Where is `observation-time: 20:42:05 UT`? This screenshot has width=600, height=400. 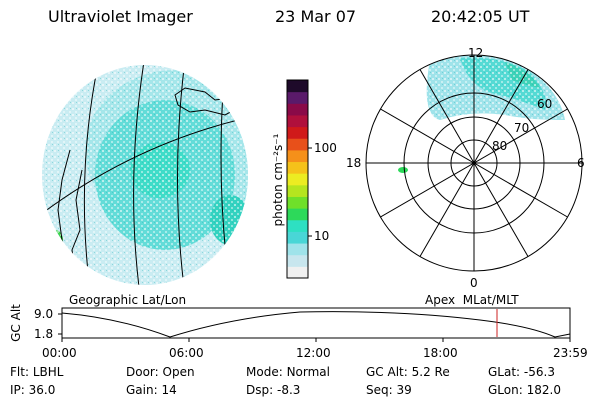
observation-time: 20:42:05 UT is located at coordinates (480, 16).